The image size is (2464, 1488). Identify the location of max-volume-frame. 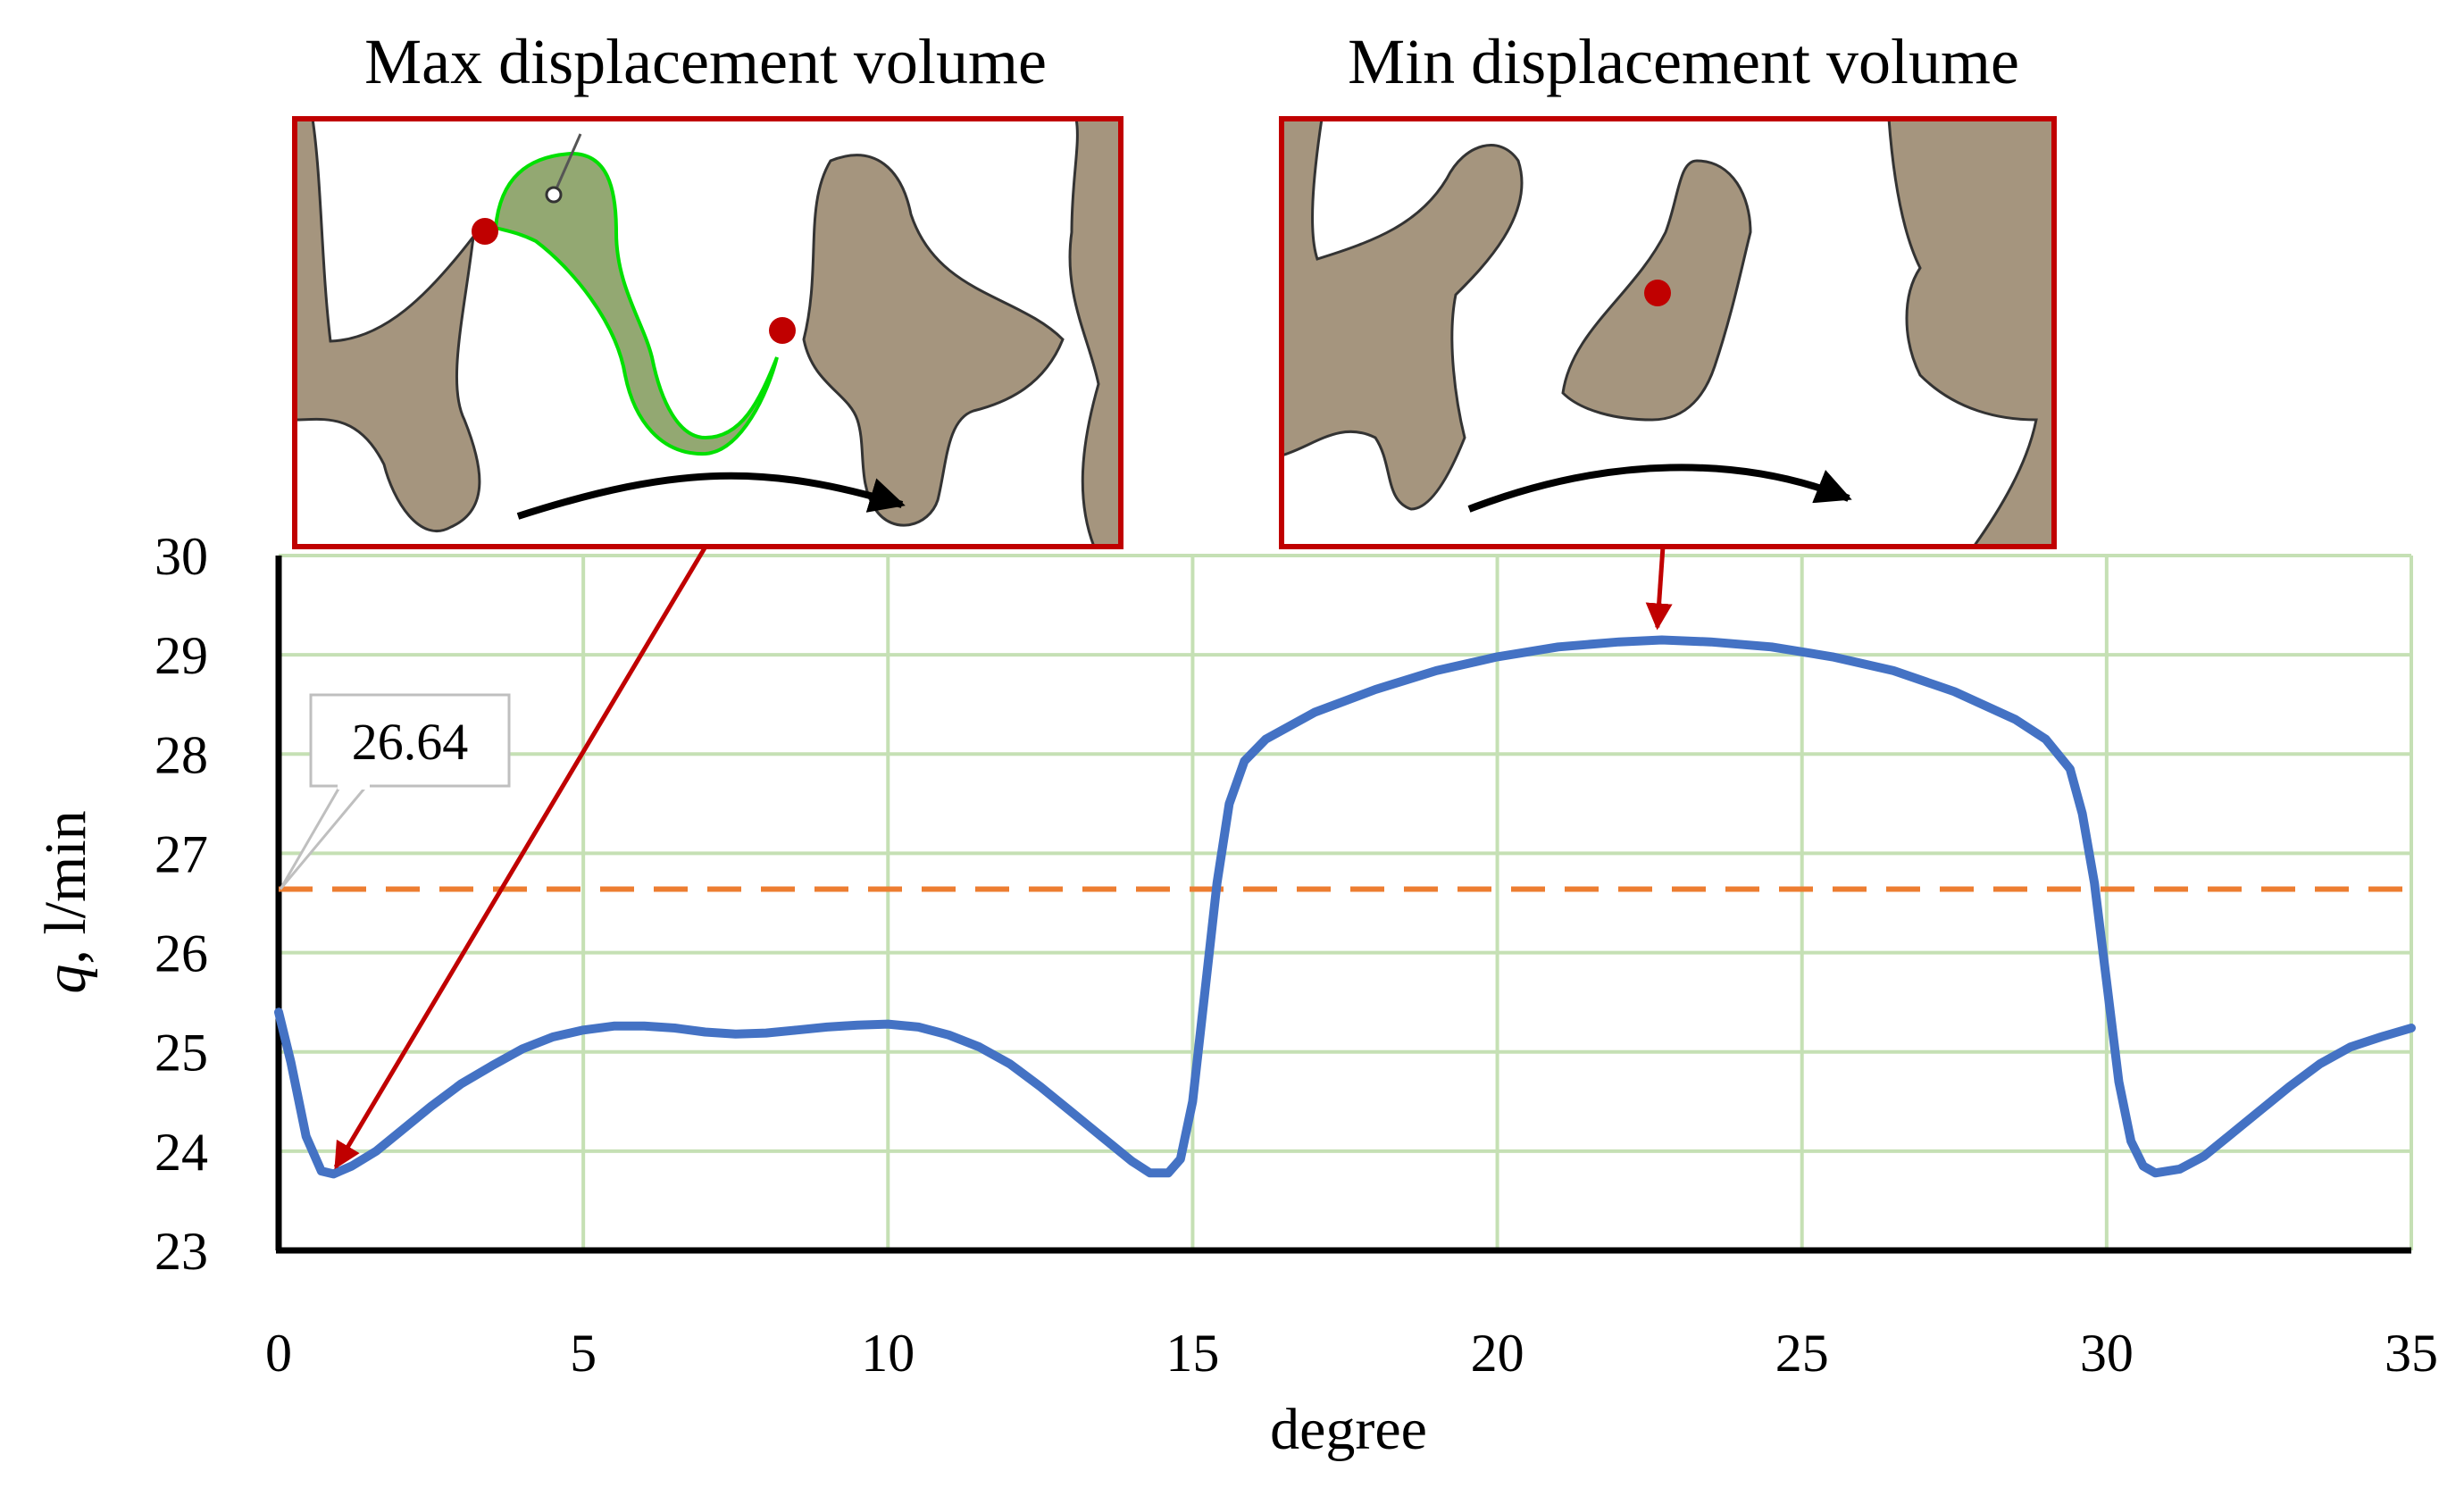
(707, 332).